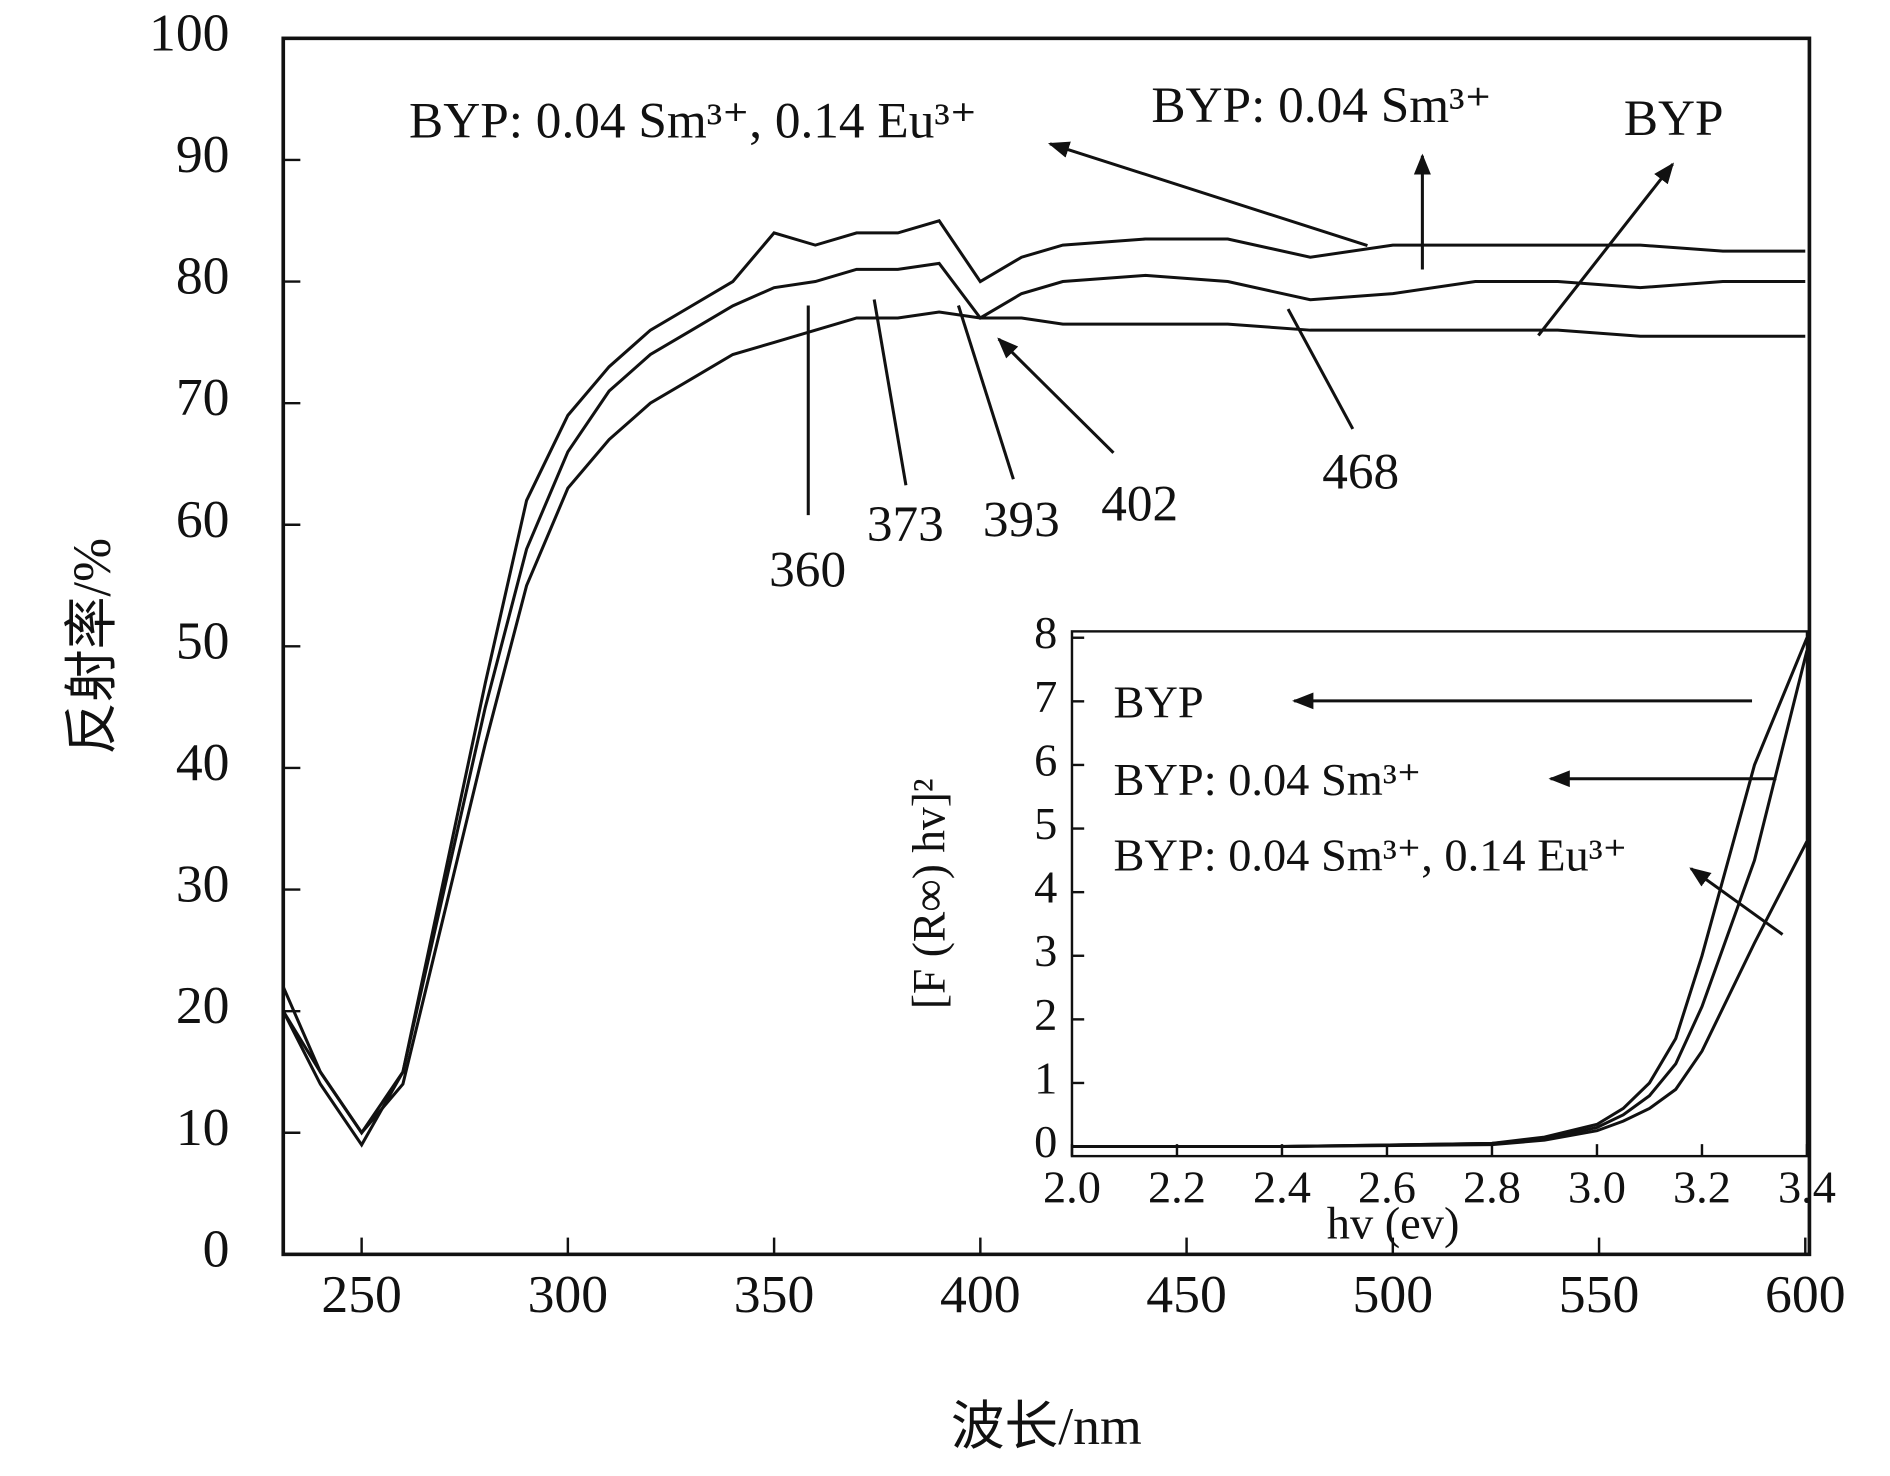  Describe the element at coordinates (203, 1006) in the screenshot. I see `y-tick-label: 20` at that location.